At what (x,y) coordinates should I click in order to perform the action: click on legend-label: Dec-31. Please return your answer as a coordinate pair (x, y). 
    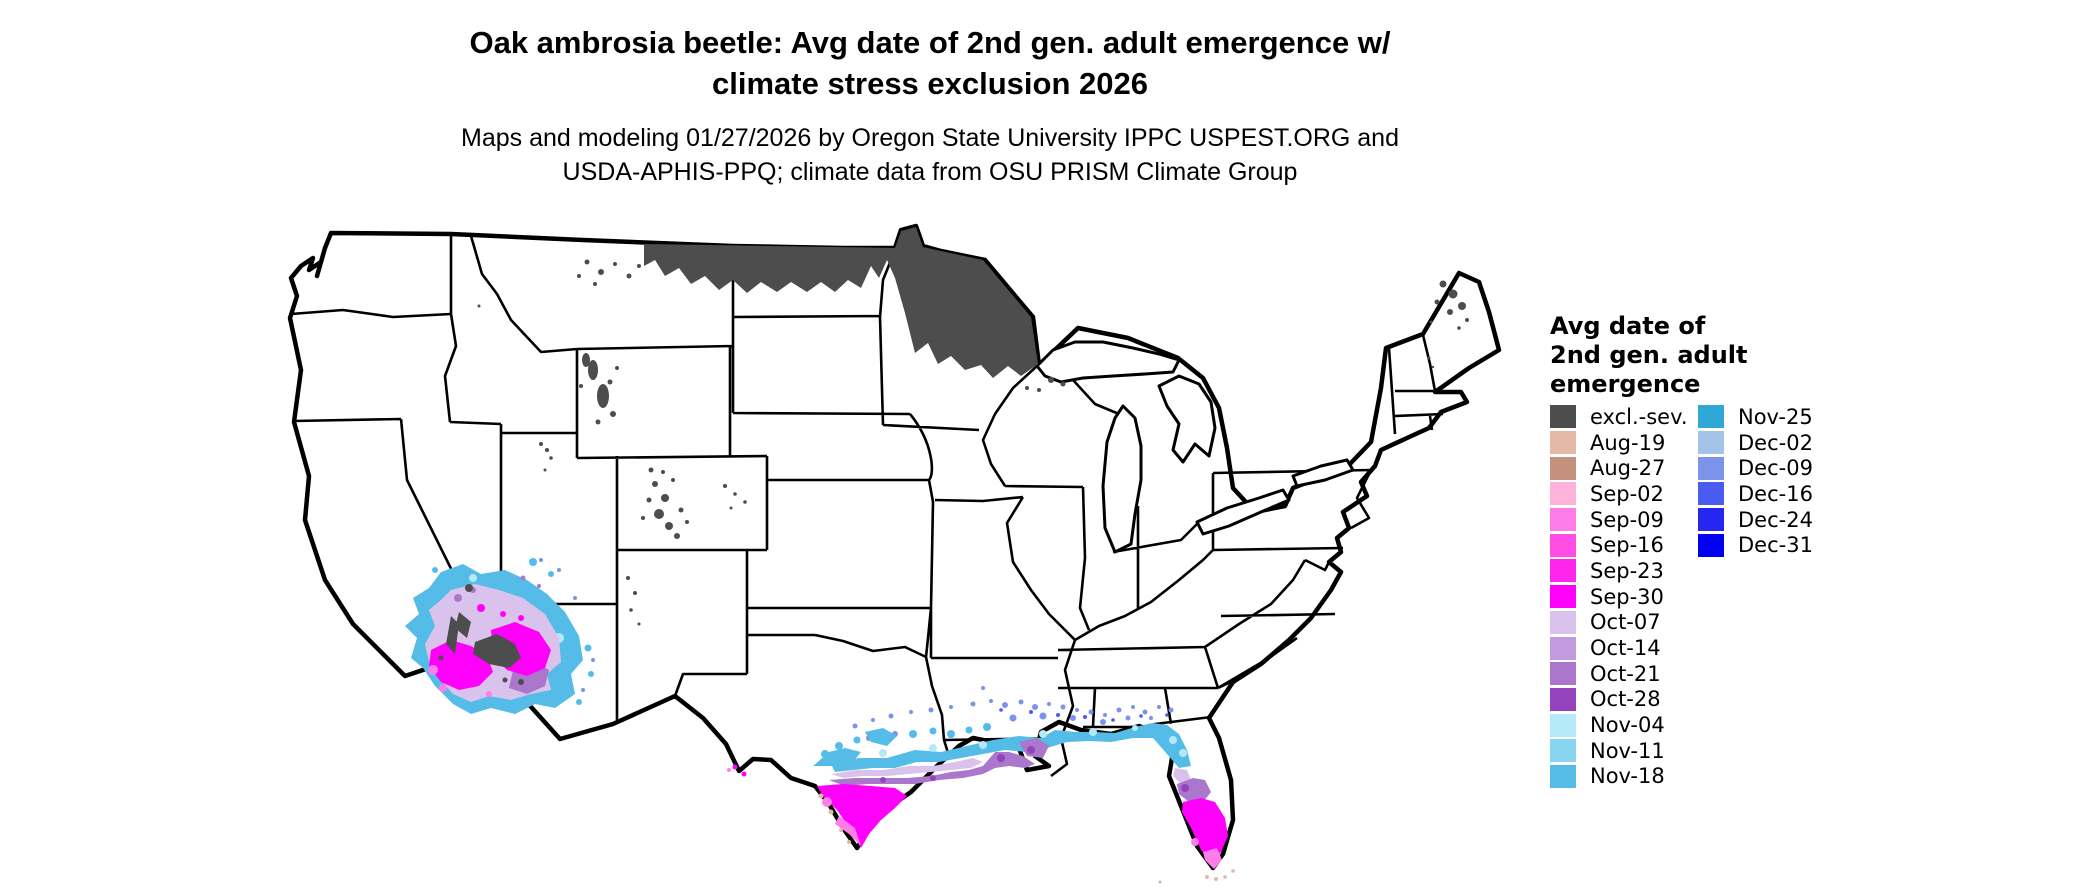
    Looking at the image, I should click on (1775, 545).